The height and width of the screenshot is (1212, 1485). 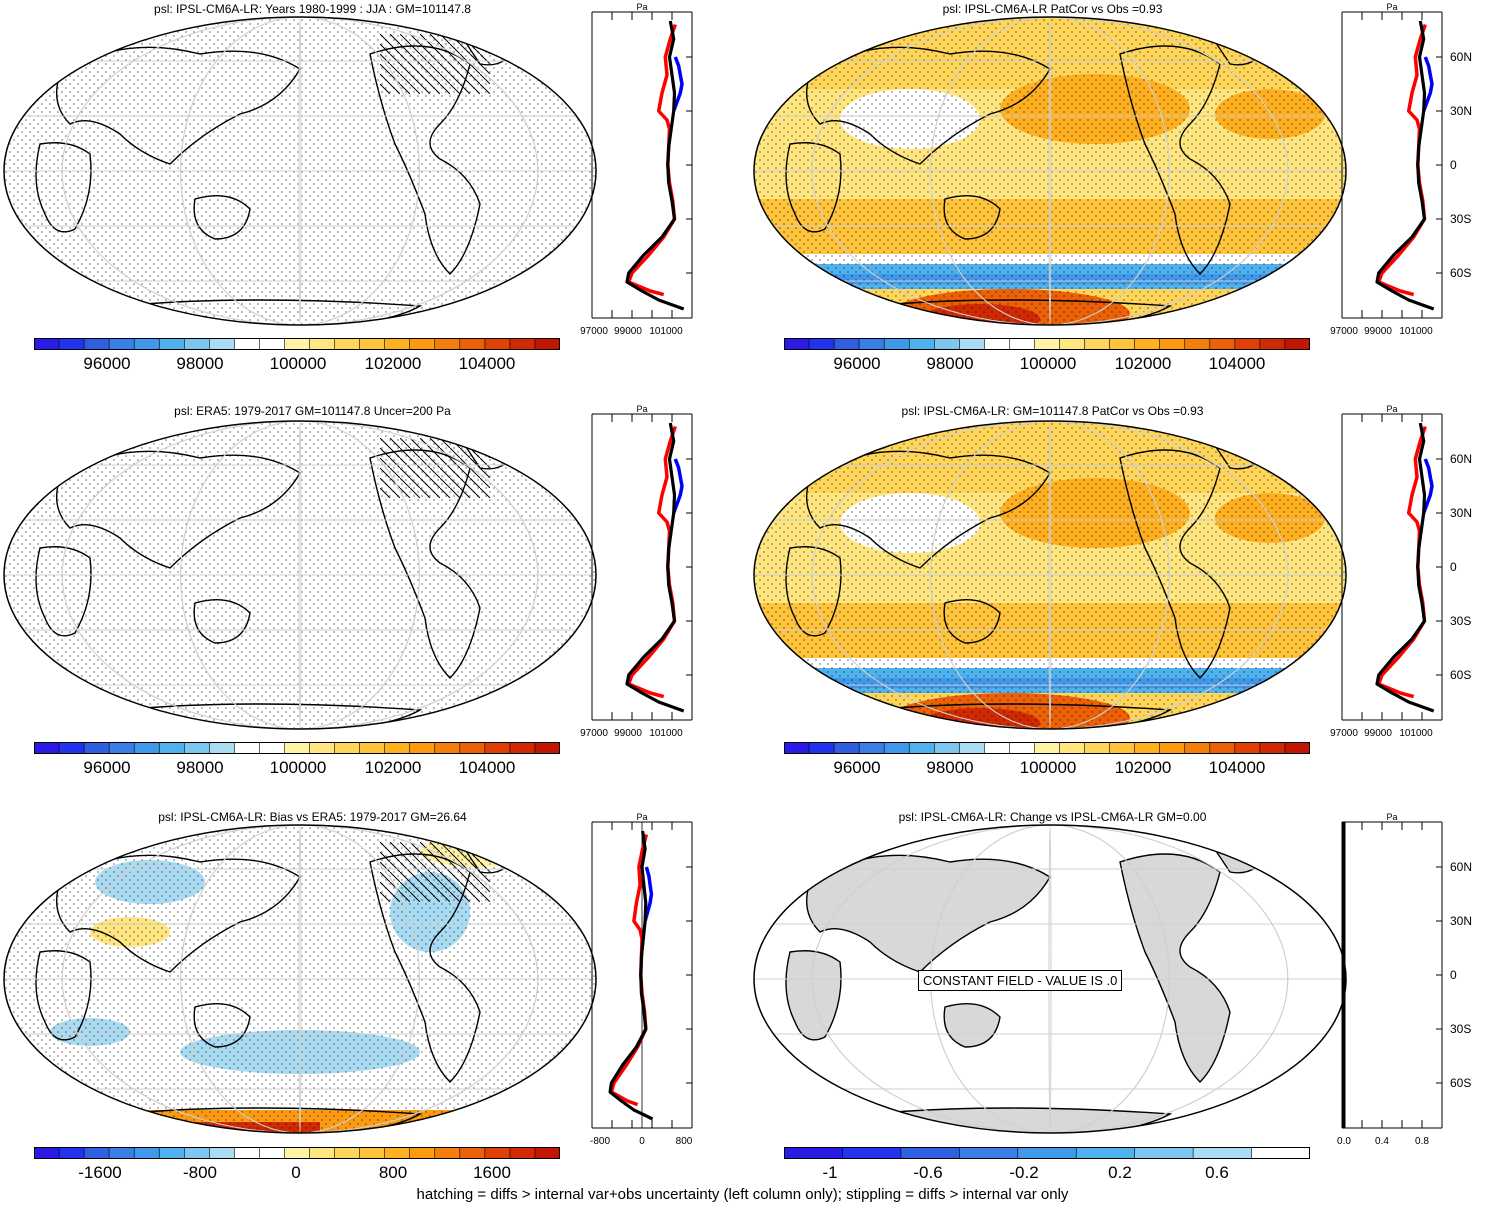 I want to click on constant-field-note: CONSTANT FIELD - VALUE IS .0, so click(x=1020, y=980).